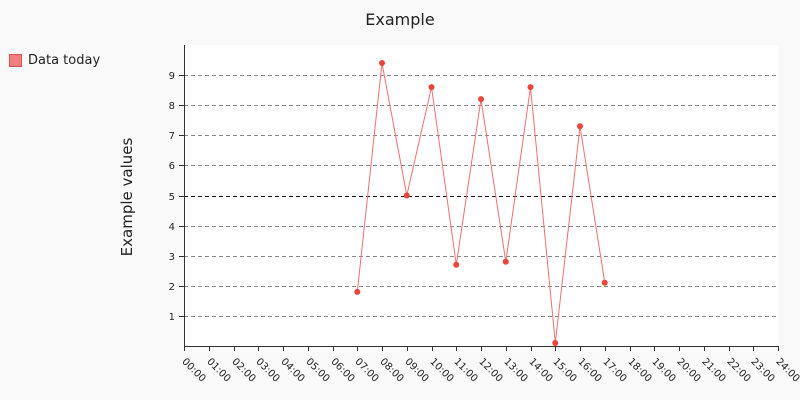 The height and width of the screenshot is (400, 800). What do you see at coordinates (172, 166) in the screenshot?
I see `y-tick-label-5: 6` at bounding box center [172, 166].